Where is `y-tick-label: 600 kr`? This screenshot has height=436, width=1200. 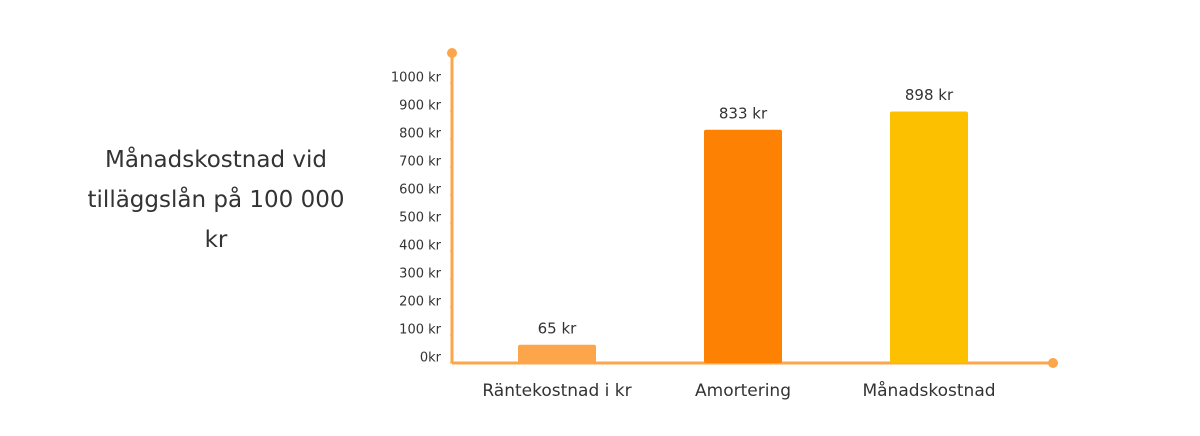
y-tick-label: 600 kr is located at coordinates (420, 190).